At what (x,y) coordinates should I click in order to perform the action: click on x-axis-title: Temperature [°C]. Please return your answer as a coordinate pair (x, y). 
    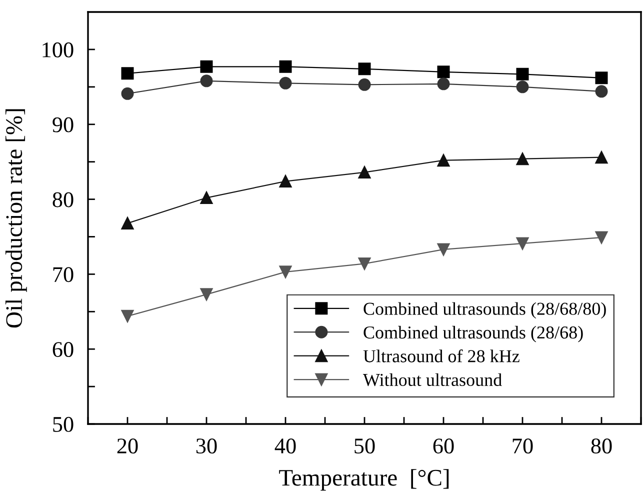
    Looking at the image, I should click on (364, 480).